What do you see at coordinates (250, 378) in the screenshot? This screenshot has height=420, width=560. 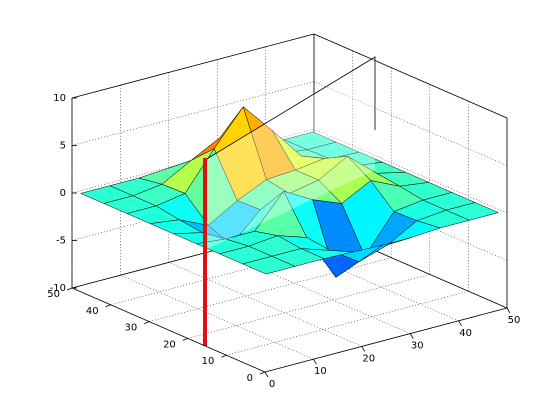 I see `y-tick-label: 0` at bounding box center [250, 378].